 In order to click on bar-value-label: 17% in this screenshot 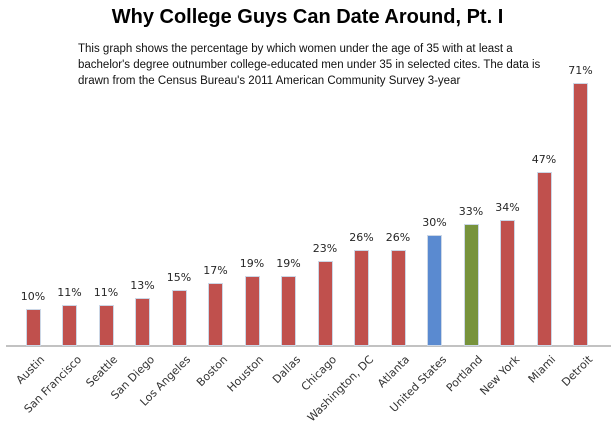, I will do `click(215, 270)`.